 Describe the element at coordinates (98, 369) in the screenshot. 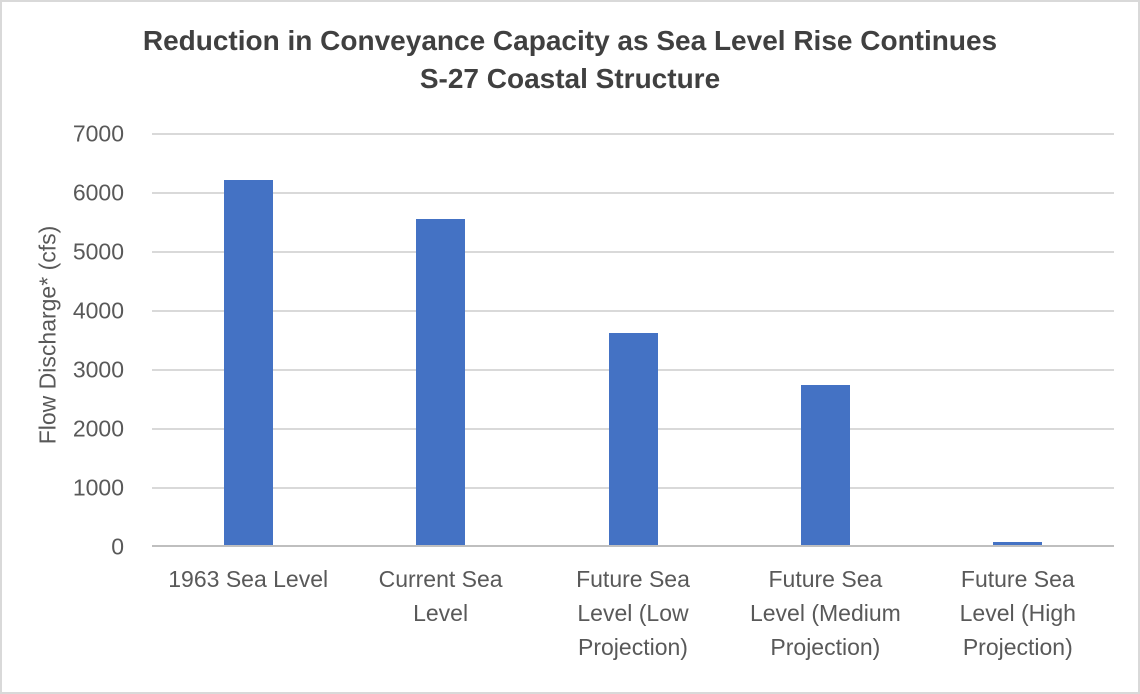

I see `y-tick-label: 3000` at that location.